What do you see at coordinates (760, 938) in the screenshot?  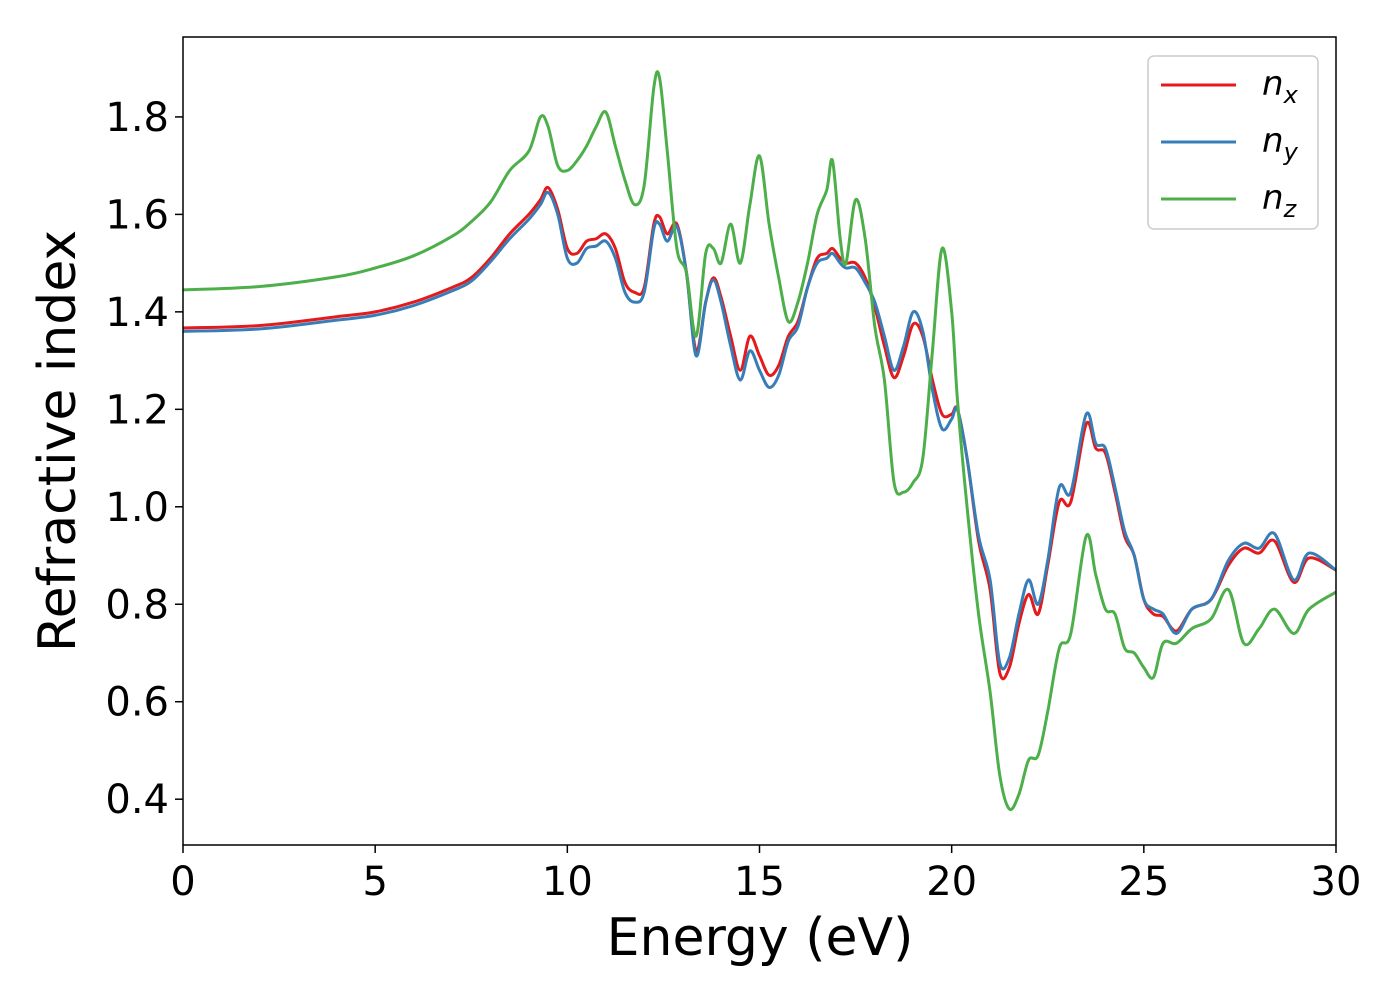 I see `x-axis-label: Energy (eV)` at bounding box center [760, 938].